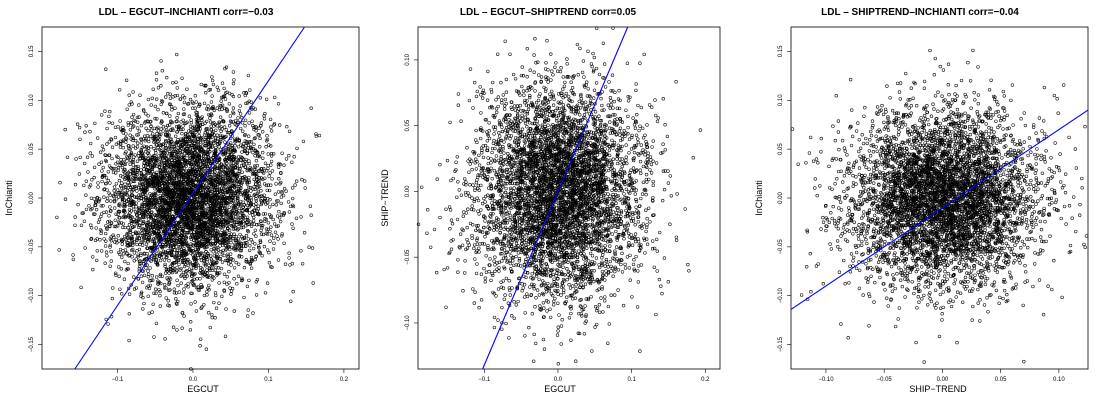 This screenshot has height=399, width=1097. Describe the element at coordinates (118, 380) in the screenshot. I see `x-tick-label: −0.1` at that location.